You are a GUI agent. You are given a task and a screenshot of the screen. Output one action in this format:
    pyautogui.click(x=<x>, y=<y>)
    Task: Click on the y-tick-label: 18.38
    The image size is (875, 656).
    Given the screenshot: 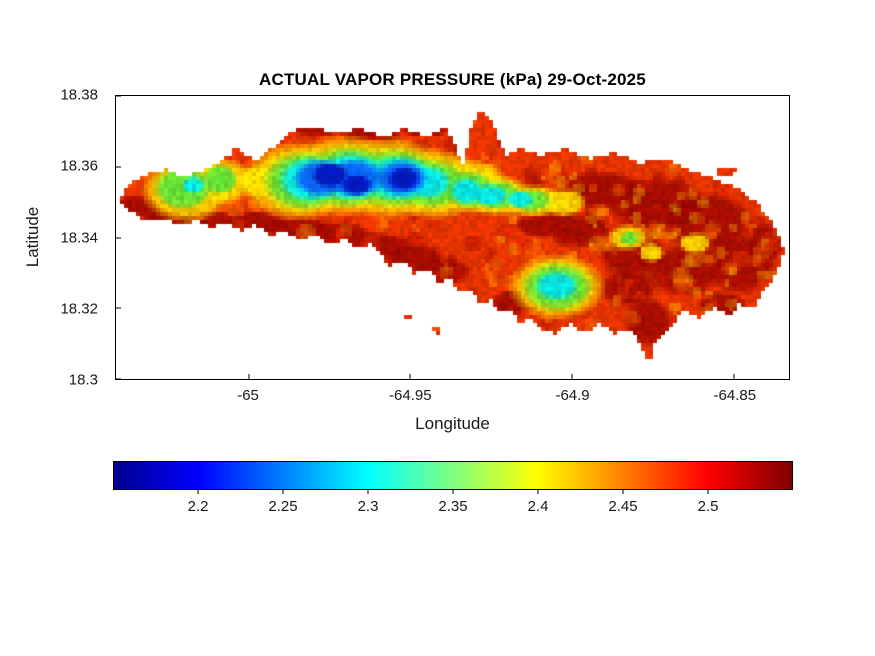 What is the action you would take?
    pyautogui.click(x=79, y=95)
    